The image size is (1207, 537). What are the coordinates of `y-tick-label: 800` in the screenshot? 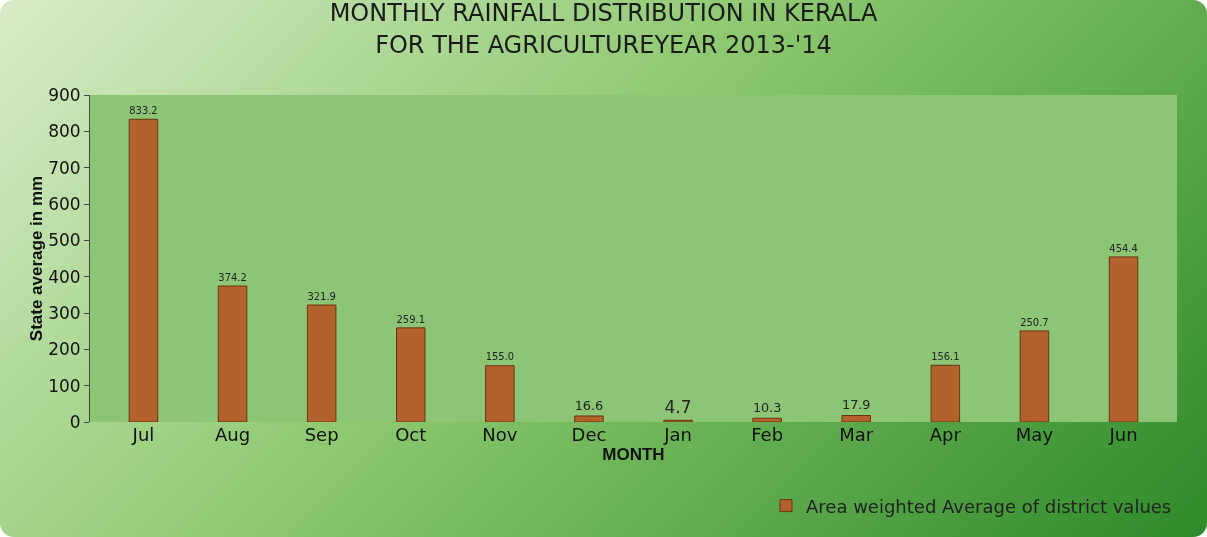 It's located at (64, 131).